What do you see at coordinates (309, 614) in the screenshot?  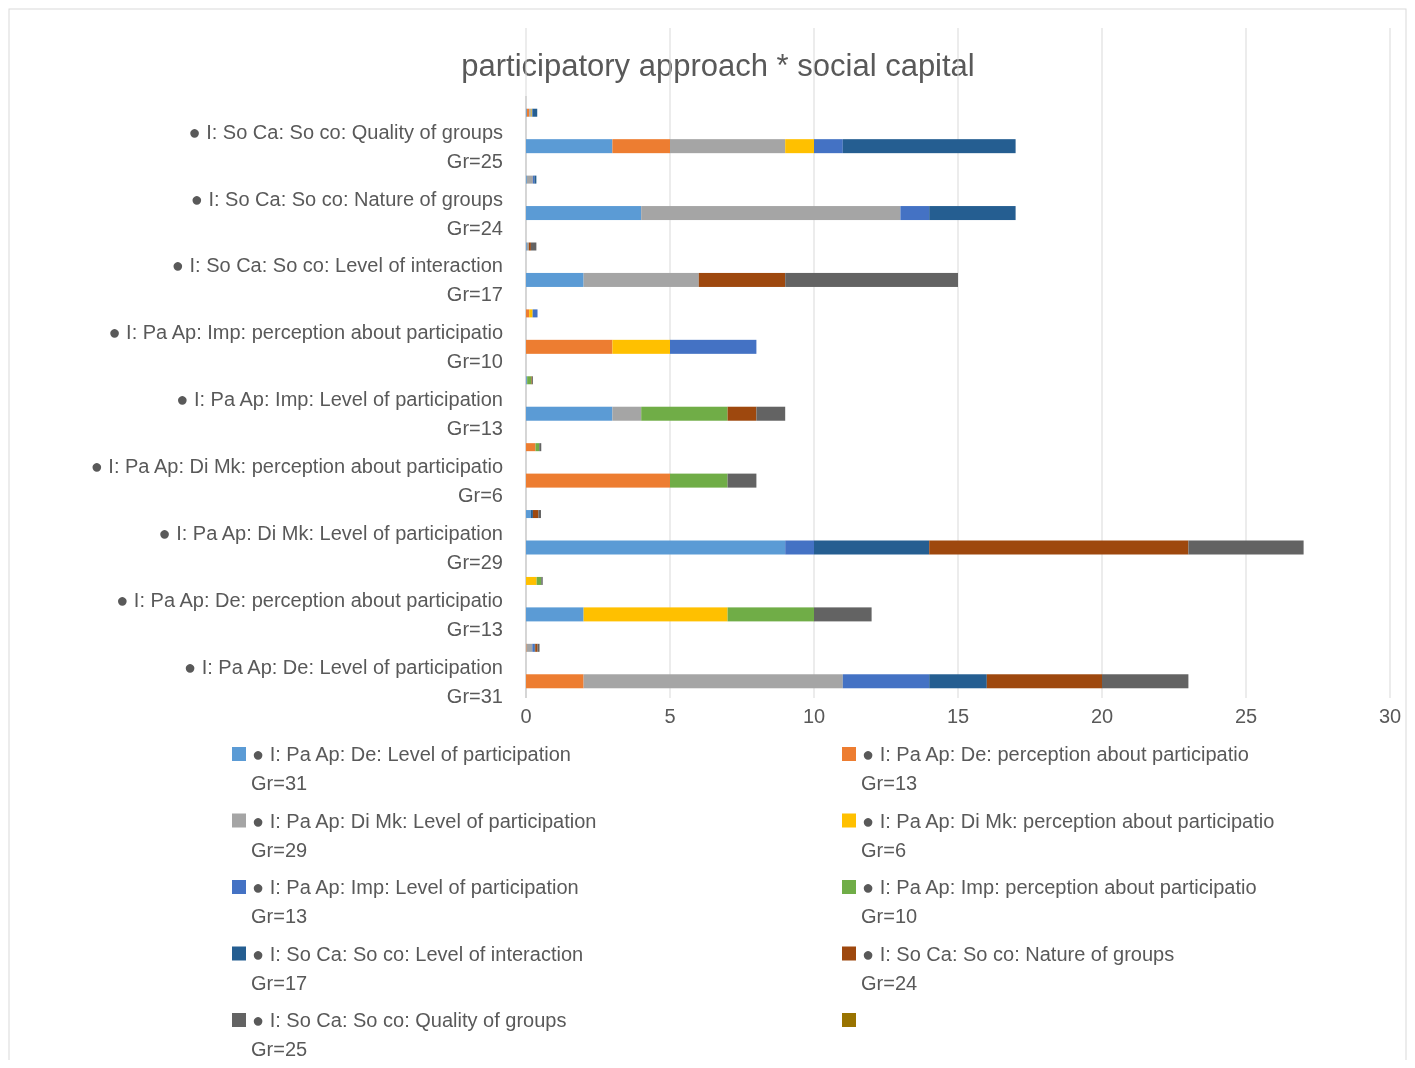 I see `y-tick-label: ● I: Pa Ap: De: perception about participatio Gr=13` at bounding box center [309, 614].